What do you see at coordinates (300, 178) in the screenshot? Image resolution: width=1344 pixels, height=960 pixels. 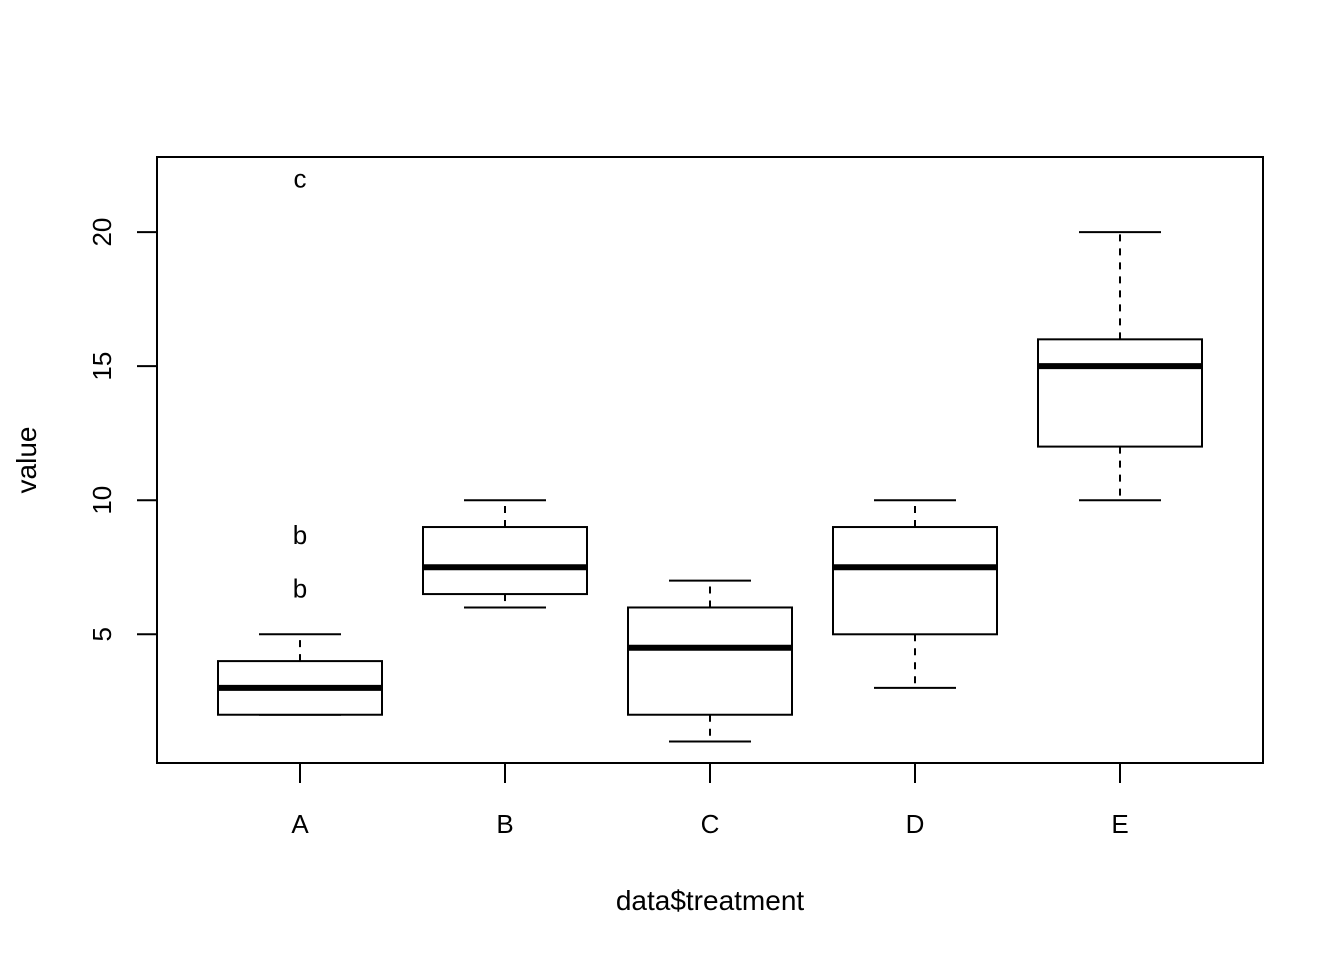 I see `point-label: c` at bounding box center [300, 178].